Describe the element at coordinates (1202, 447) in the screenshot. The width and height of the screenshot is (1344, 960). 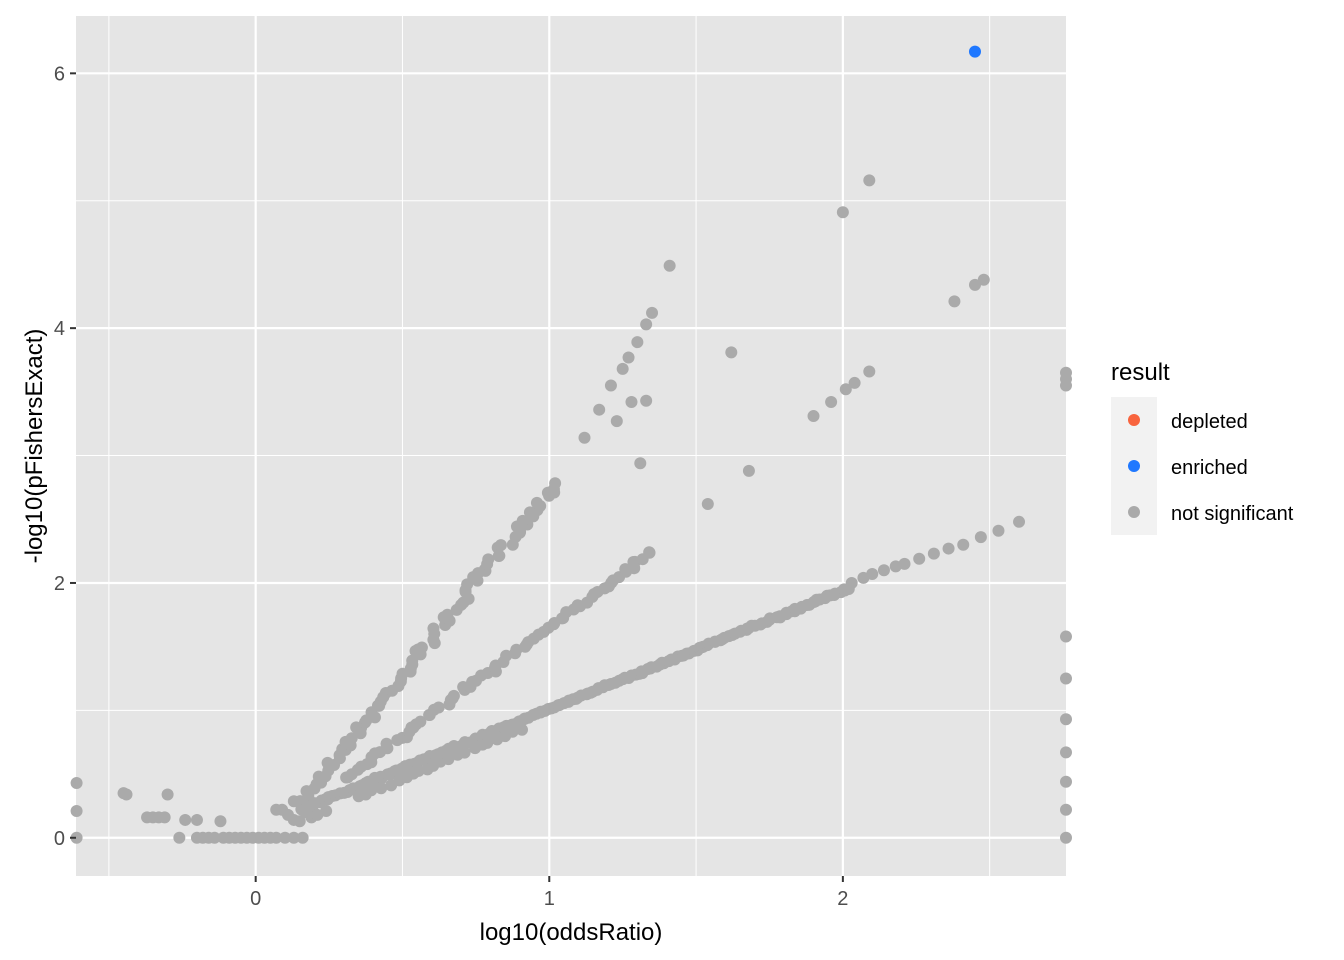
I see `legend: result depleted enriched not significant` at that location.